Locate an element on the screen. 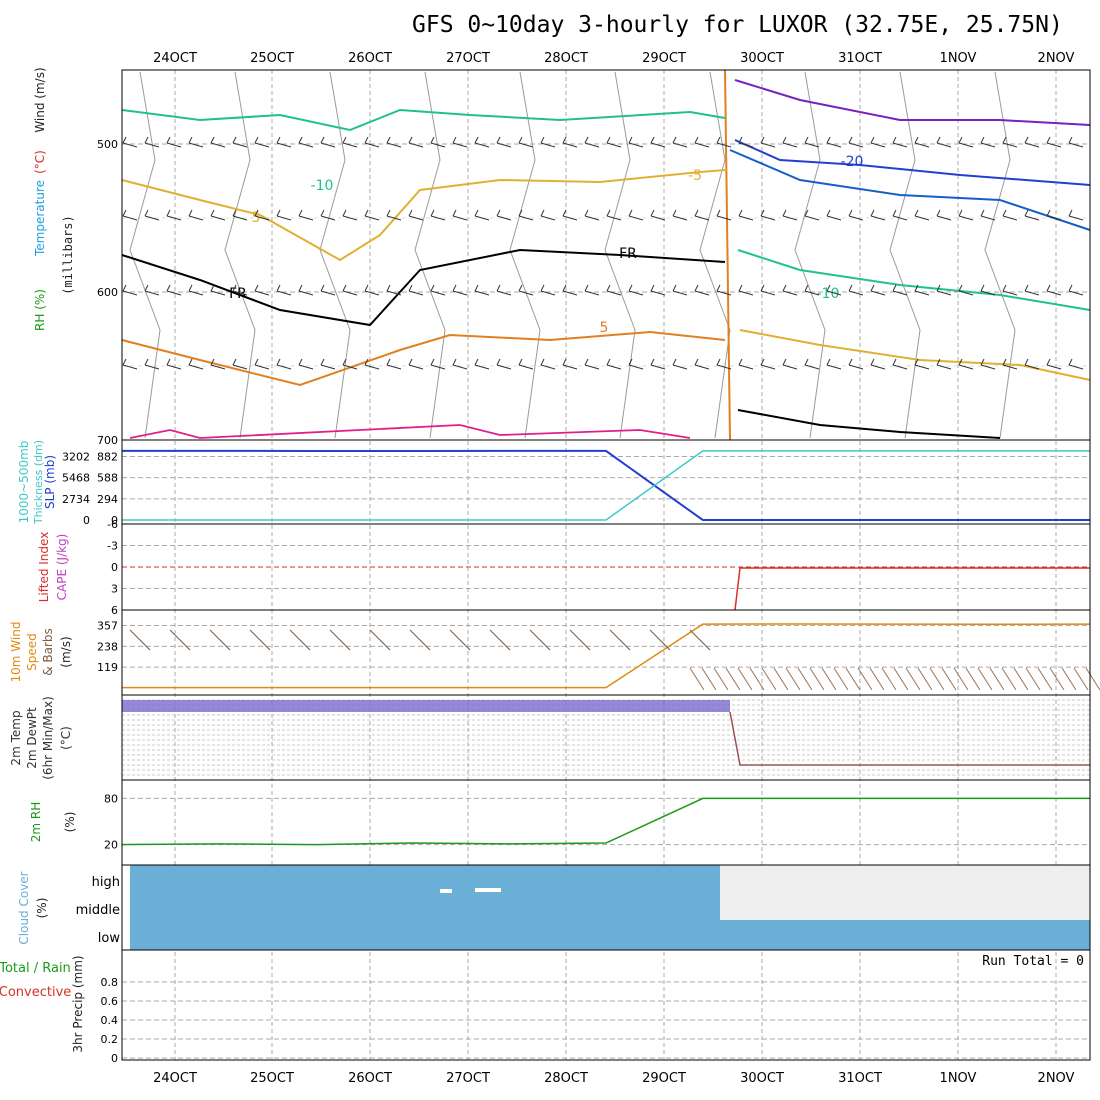  lifted-index-axis-label: Lifted Index is located at coordinates (44, 567).